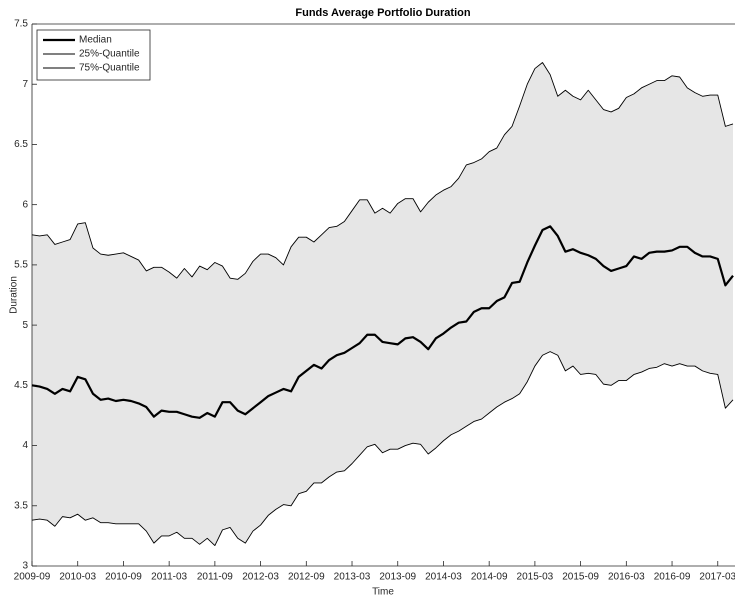 The width and height of the screenshot is (735, 602). What do you see at coordinates (397, 577) in the screenshot?
I see `x-tick-label: 2013-09` at bounding box center [397, 577].